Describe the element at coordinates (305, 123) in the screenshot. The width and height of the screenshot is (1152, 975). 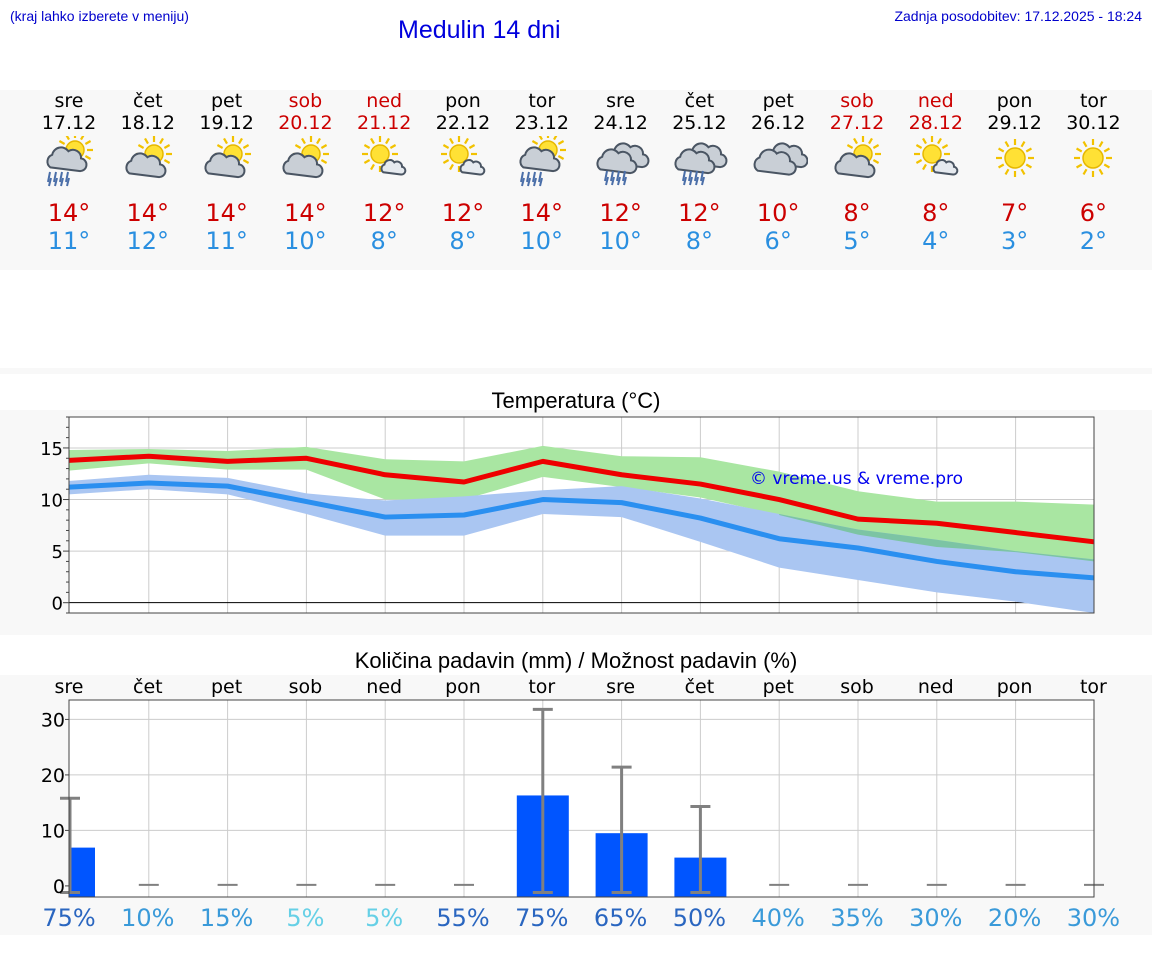
I see `day-date: 20.12` at that location.